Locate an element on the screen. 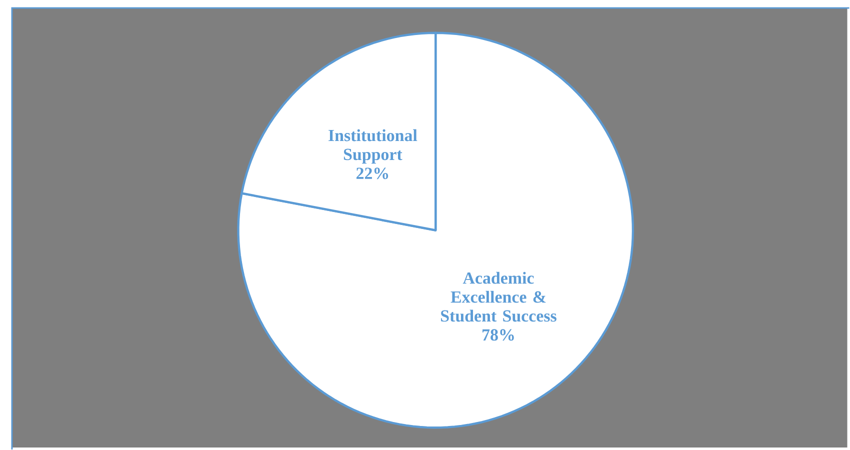 The image size is (850, 450). data-label: 22% is located at coordinates (372, 173).